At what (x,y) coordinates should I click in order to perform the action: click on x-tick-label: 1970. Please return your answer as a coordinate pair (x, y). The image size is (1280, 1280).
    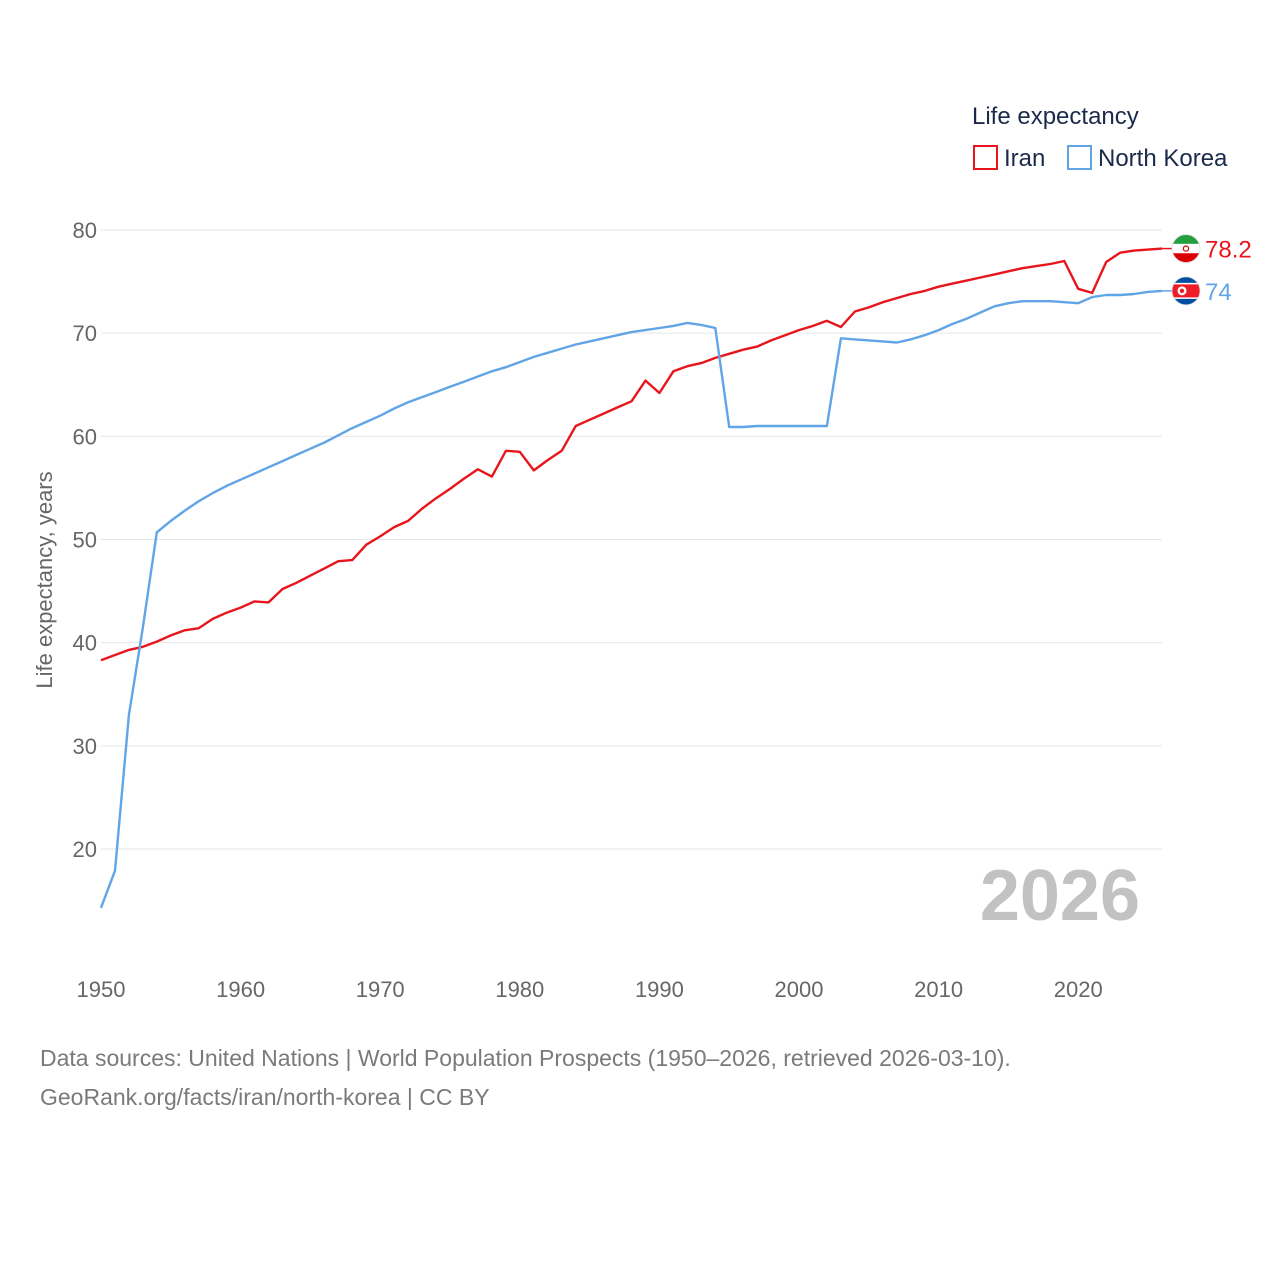
    Looking at the image, I should click on (380, 989).